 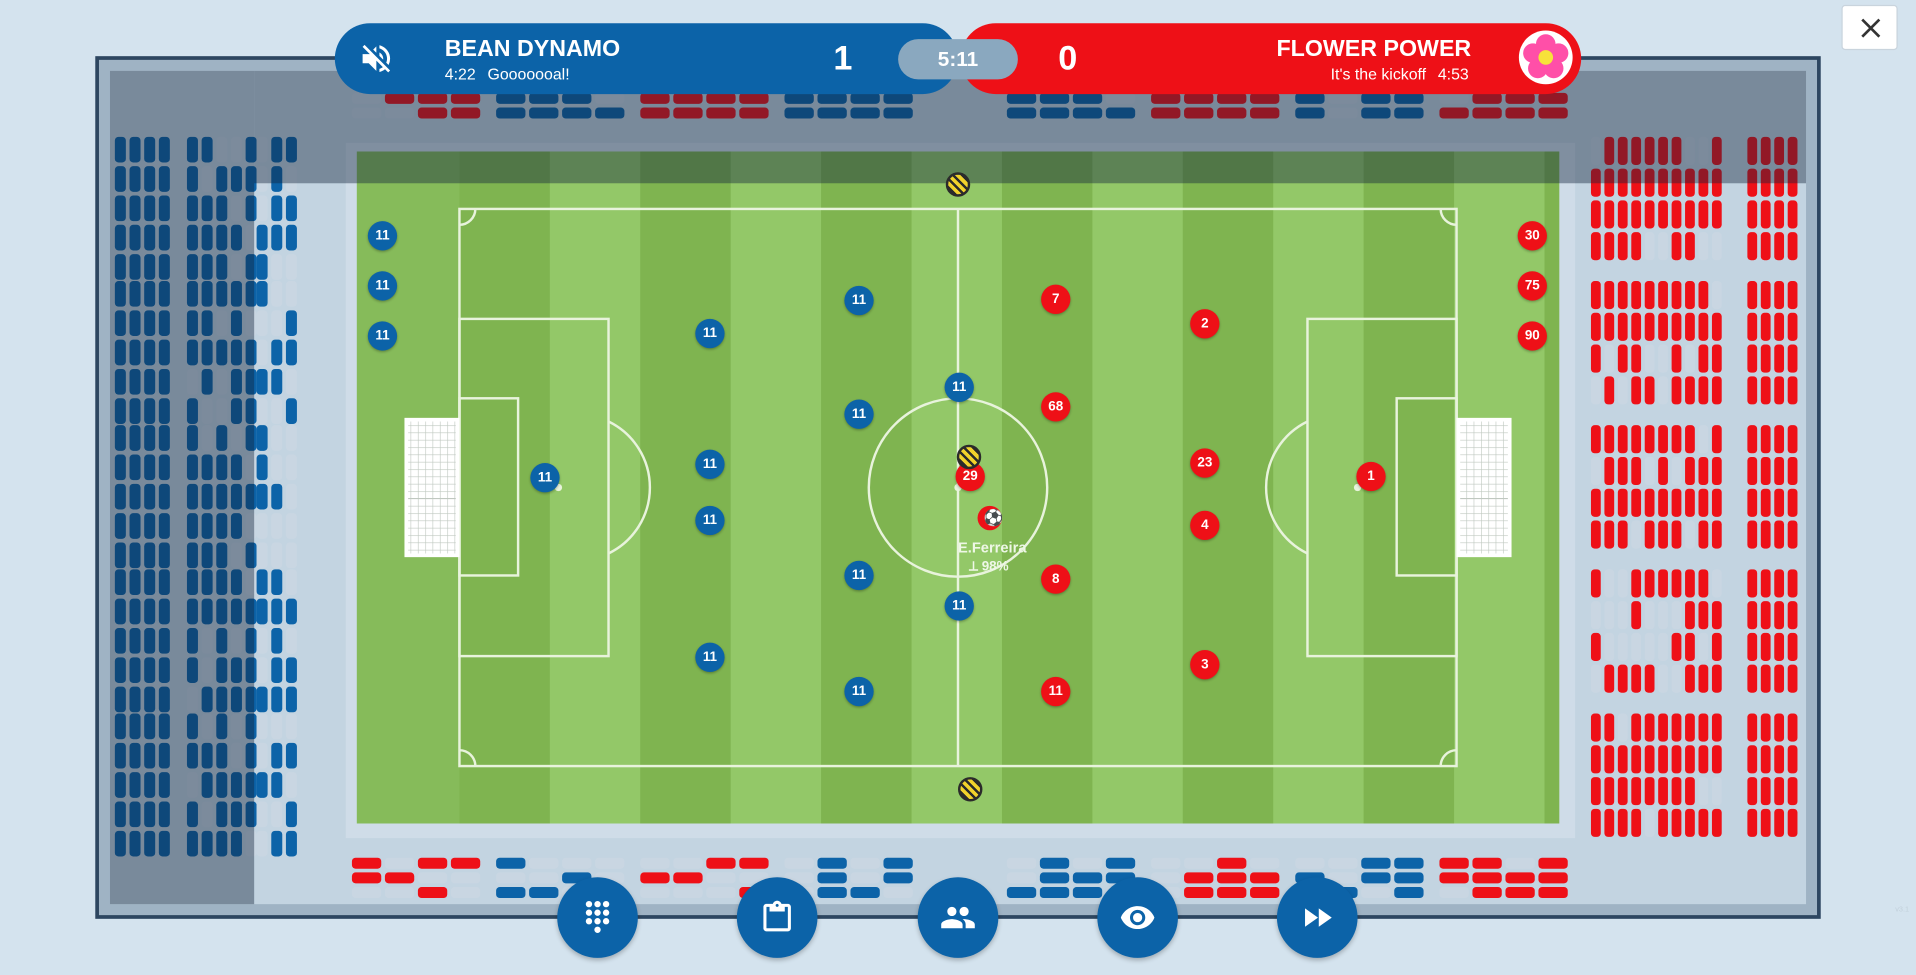 I want to click on version-label: v3.1, so click(x=1902, y=910).